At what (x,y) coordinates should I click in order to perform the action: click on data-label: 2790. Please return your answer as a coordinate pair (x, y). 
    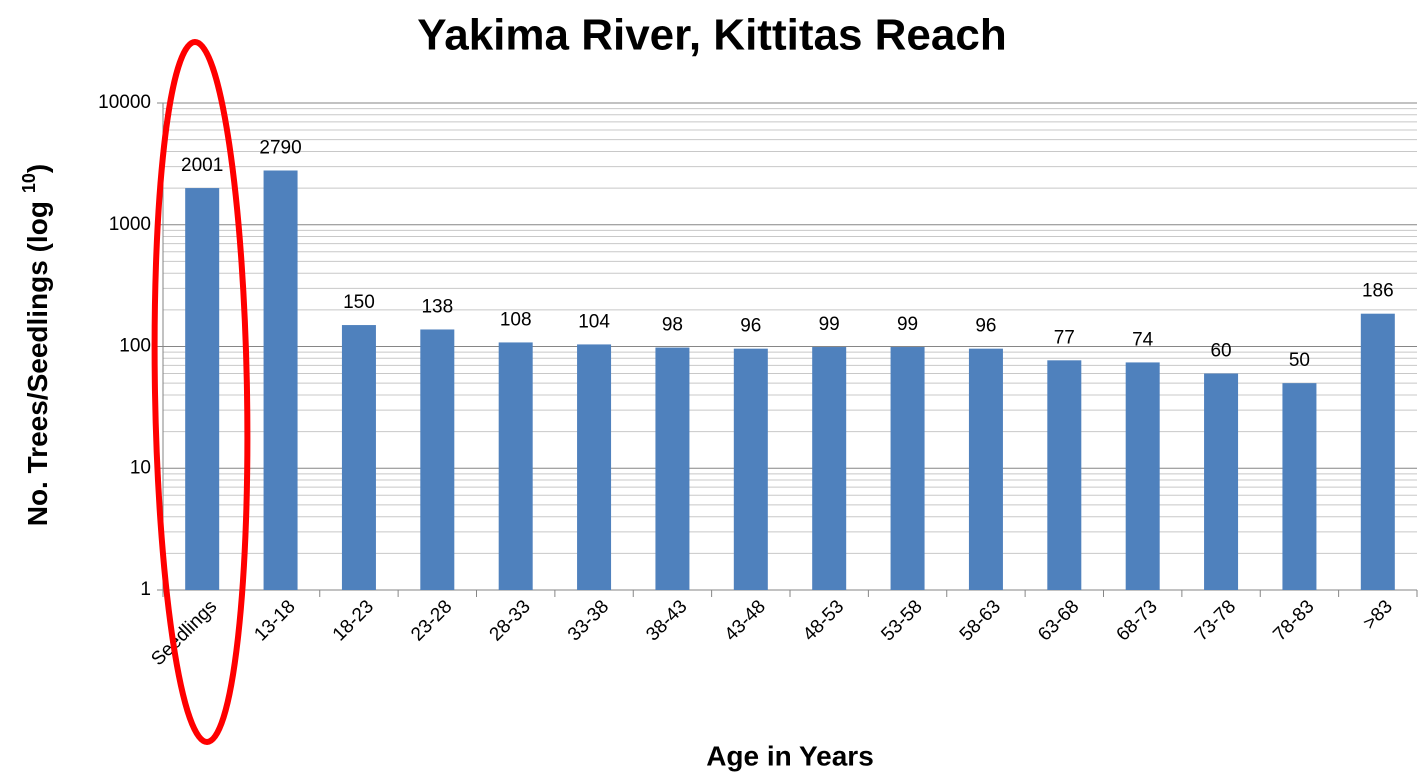
    Looking at the image, I should click on (280, 148).